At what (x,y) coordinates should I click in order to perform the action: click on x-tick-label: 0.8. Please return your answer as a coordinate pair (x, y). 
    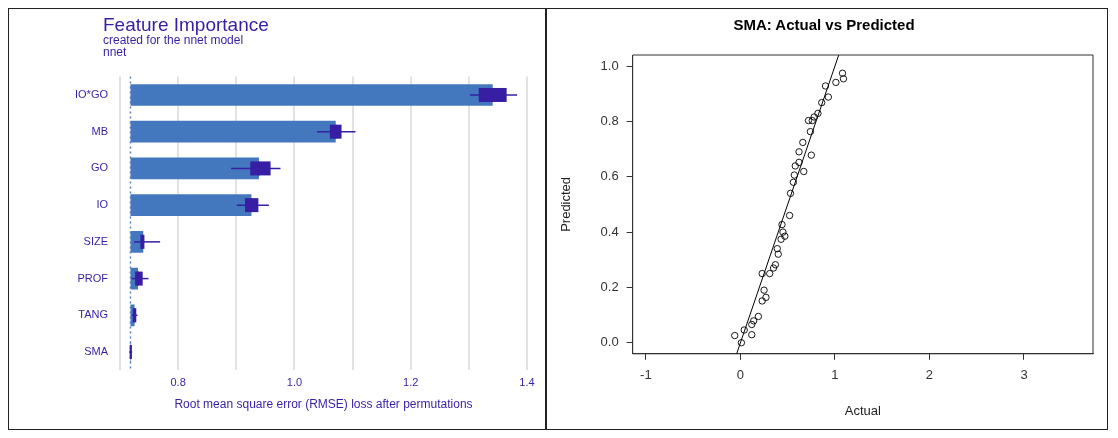
    Looking at the image, I should click on (178, 382).